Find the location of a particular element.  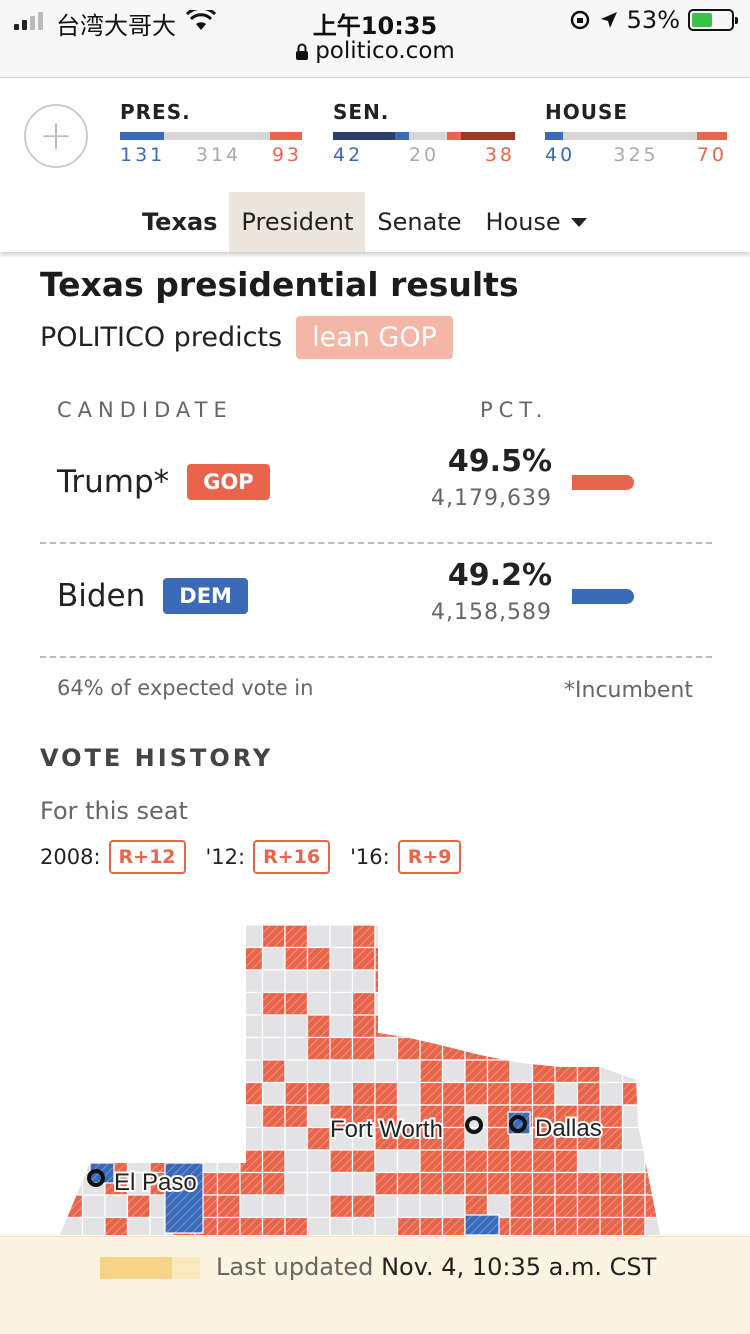

tab-president: President is located at coordinates (297, 222).